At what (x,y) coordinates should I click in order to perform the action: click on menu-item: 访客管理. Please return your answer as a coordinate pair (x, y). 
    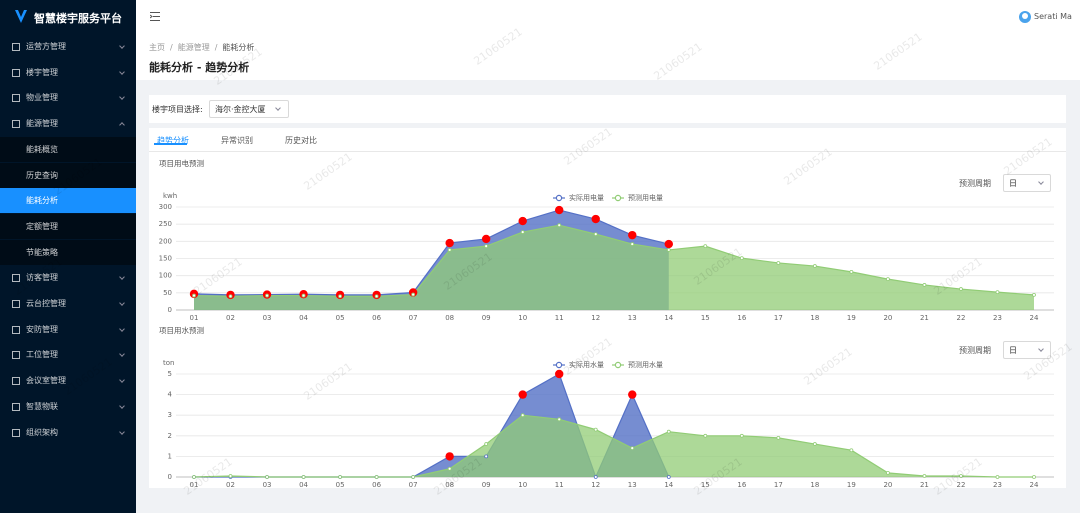
    Looking at the image, I should click on (68, 277).